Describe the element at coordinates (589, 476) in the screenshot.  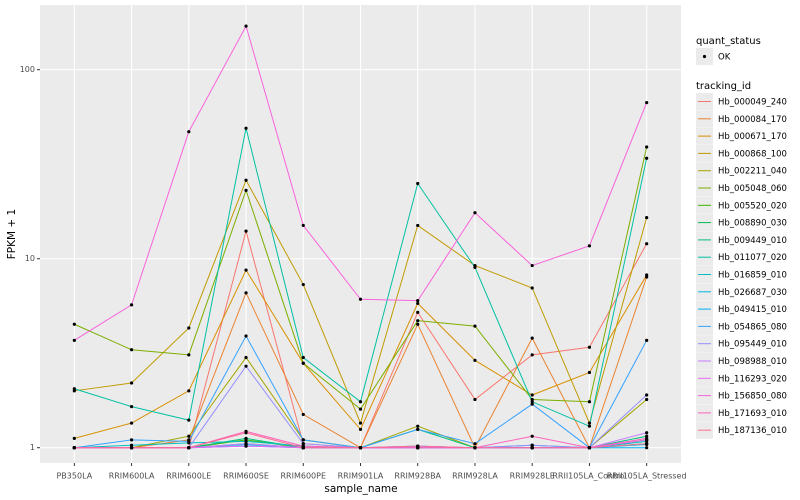
I see `x-tick-label: RRII105LA_Control` at that location.